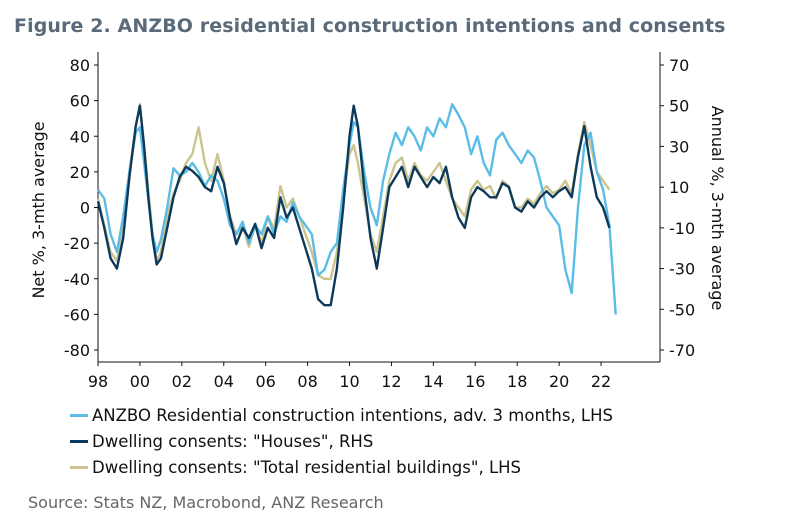  What do you see at coordinates (307, 381) in the screenshot?
I see `x-tick-label: 08` at bounding box center [307, 381].